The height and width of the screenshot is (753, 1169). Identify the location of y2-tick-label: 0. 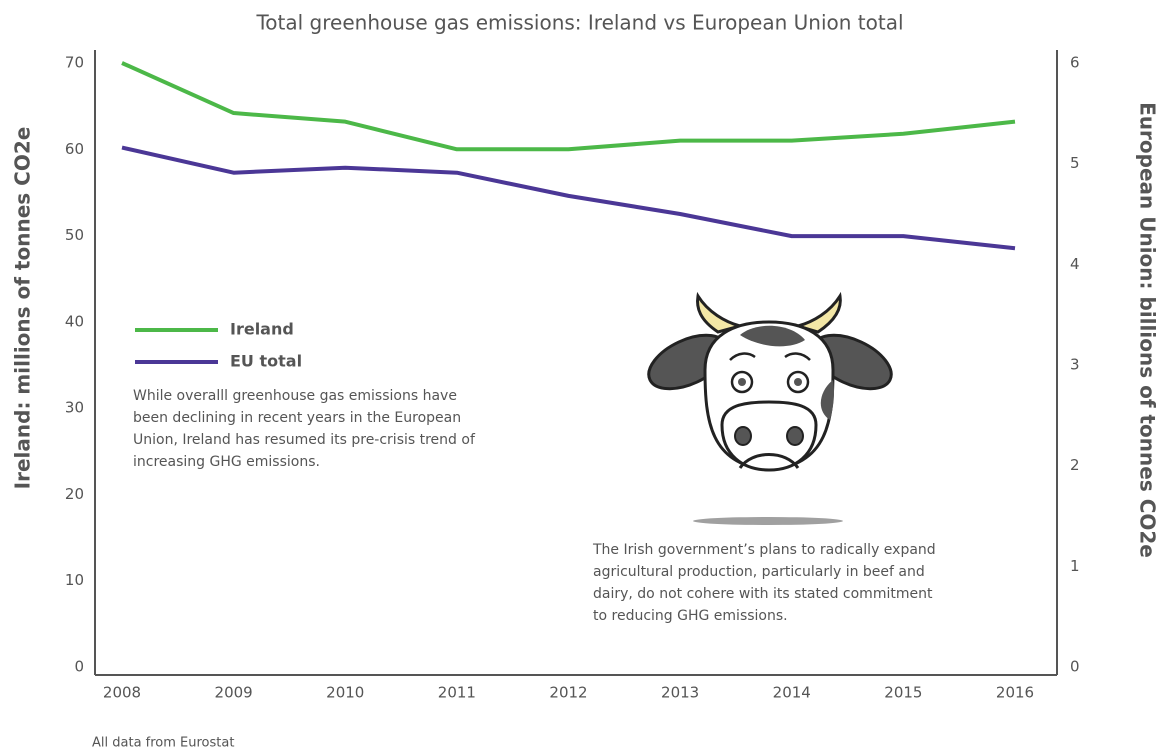
(1075, 667).